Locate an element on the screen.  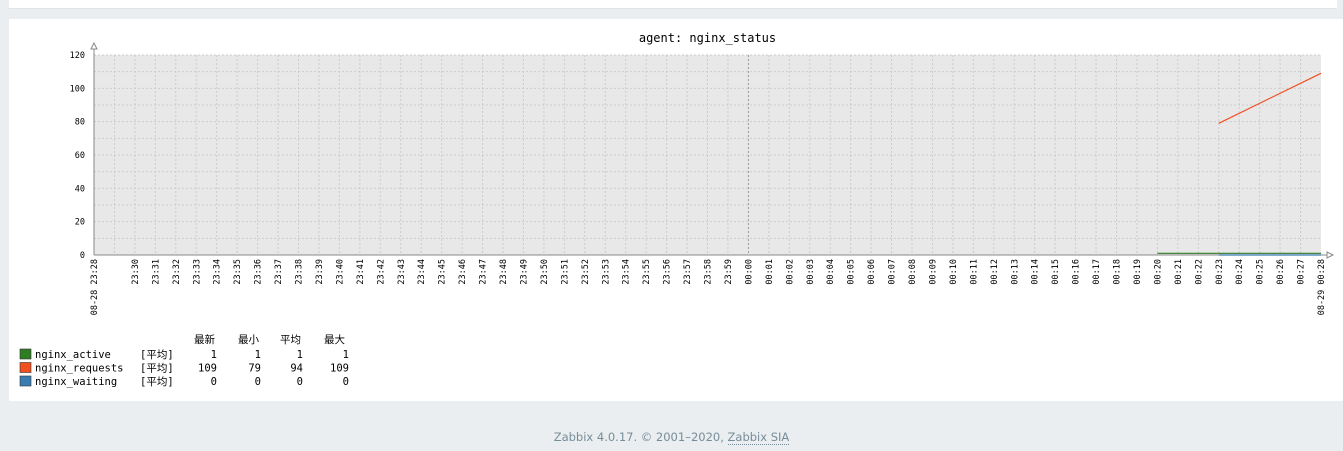
footer-company-link: Zabbix SIA is located at coordinates (758, 437).